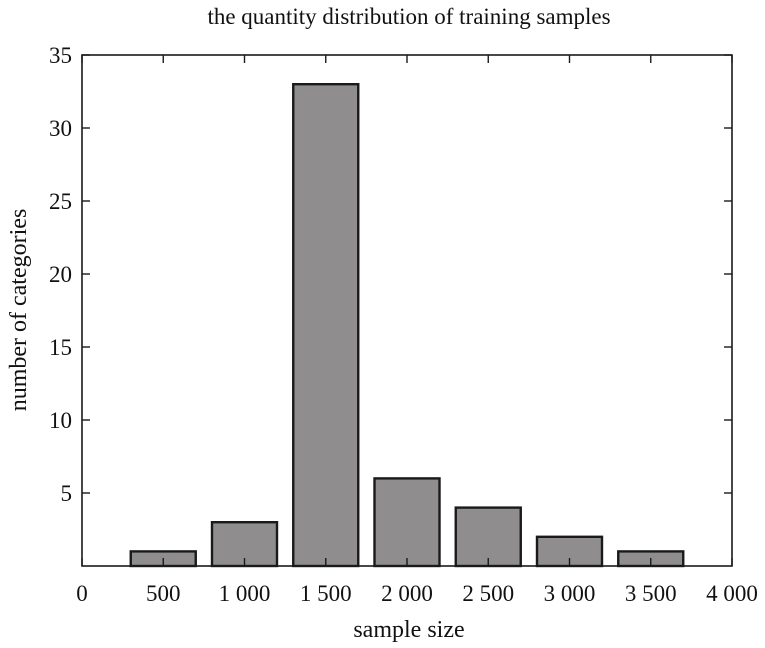 This screenshot has width=765, height=648. What do you see at coordinates (60, 420) in the screenshot?
I see `y-tick-label: 10` at bounding box center [60, 420].